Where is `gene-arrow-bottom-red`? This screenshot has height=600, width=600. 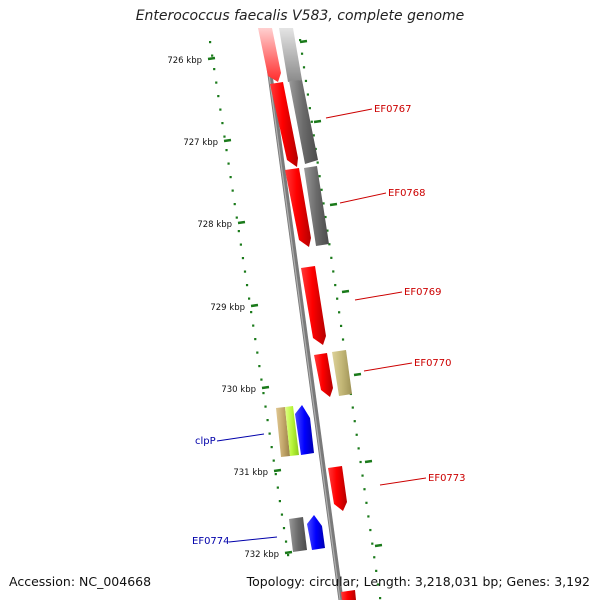 gene-arrow-bottom-red is located at coordinates (348, 595).